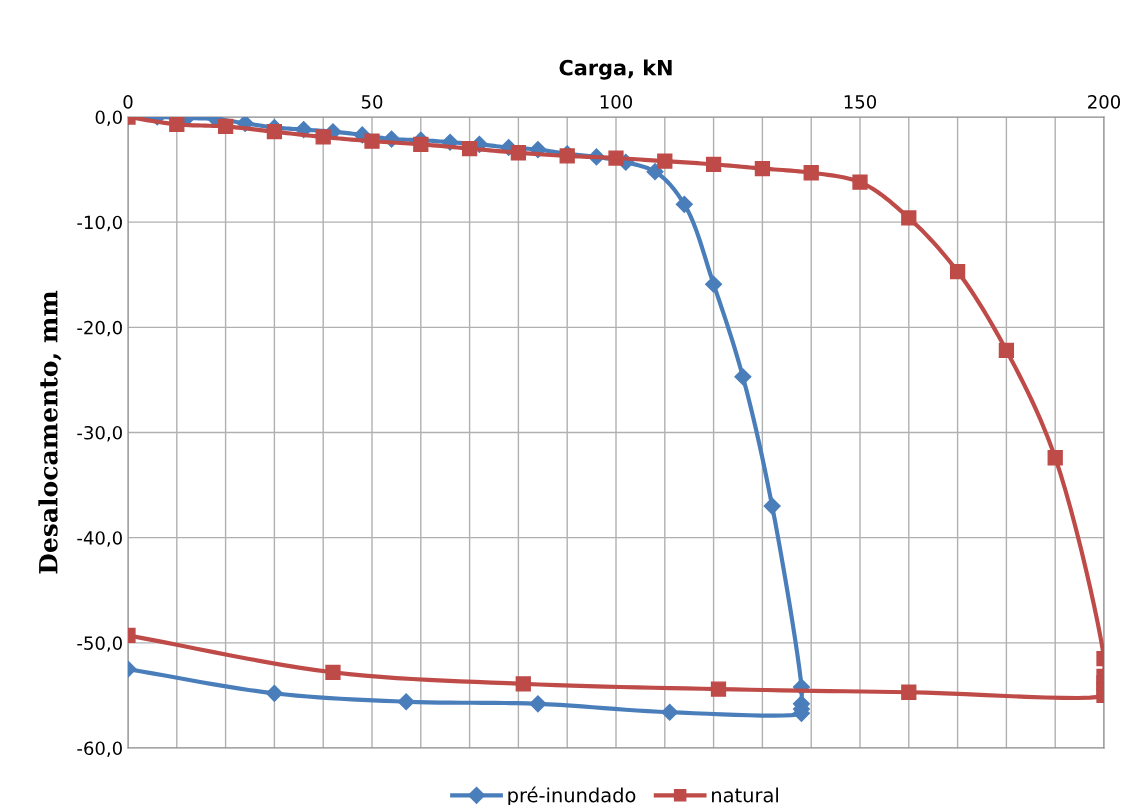 Image resolution: width=1141 pixels, height=805 pixels. What do you see at coordinates (128, 101) in the screenshot?
I see `x-tick-label: 0` at bounding box center [128, 101].